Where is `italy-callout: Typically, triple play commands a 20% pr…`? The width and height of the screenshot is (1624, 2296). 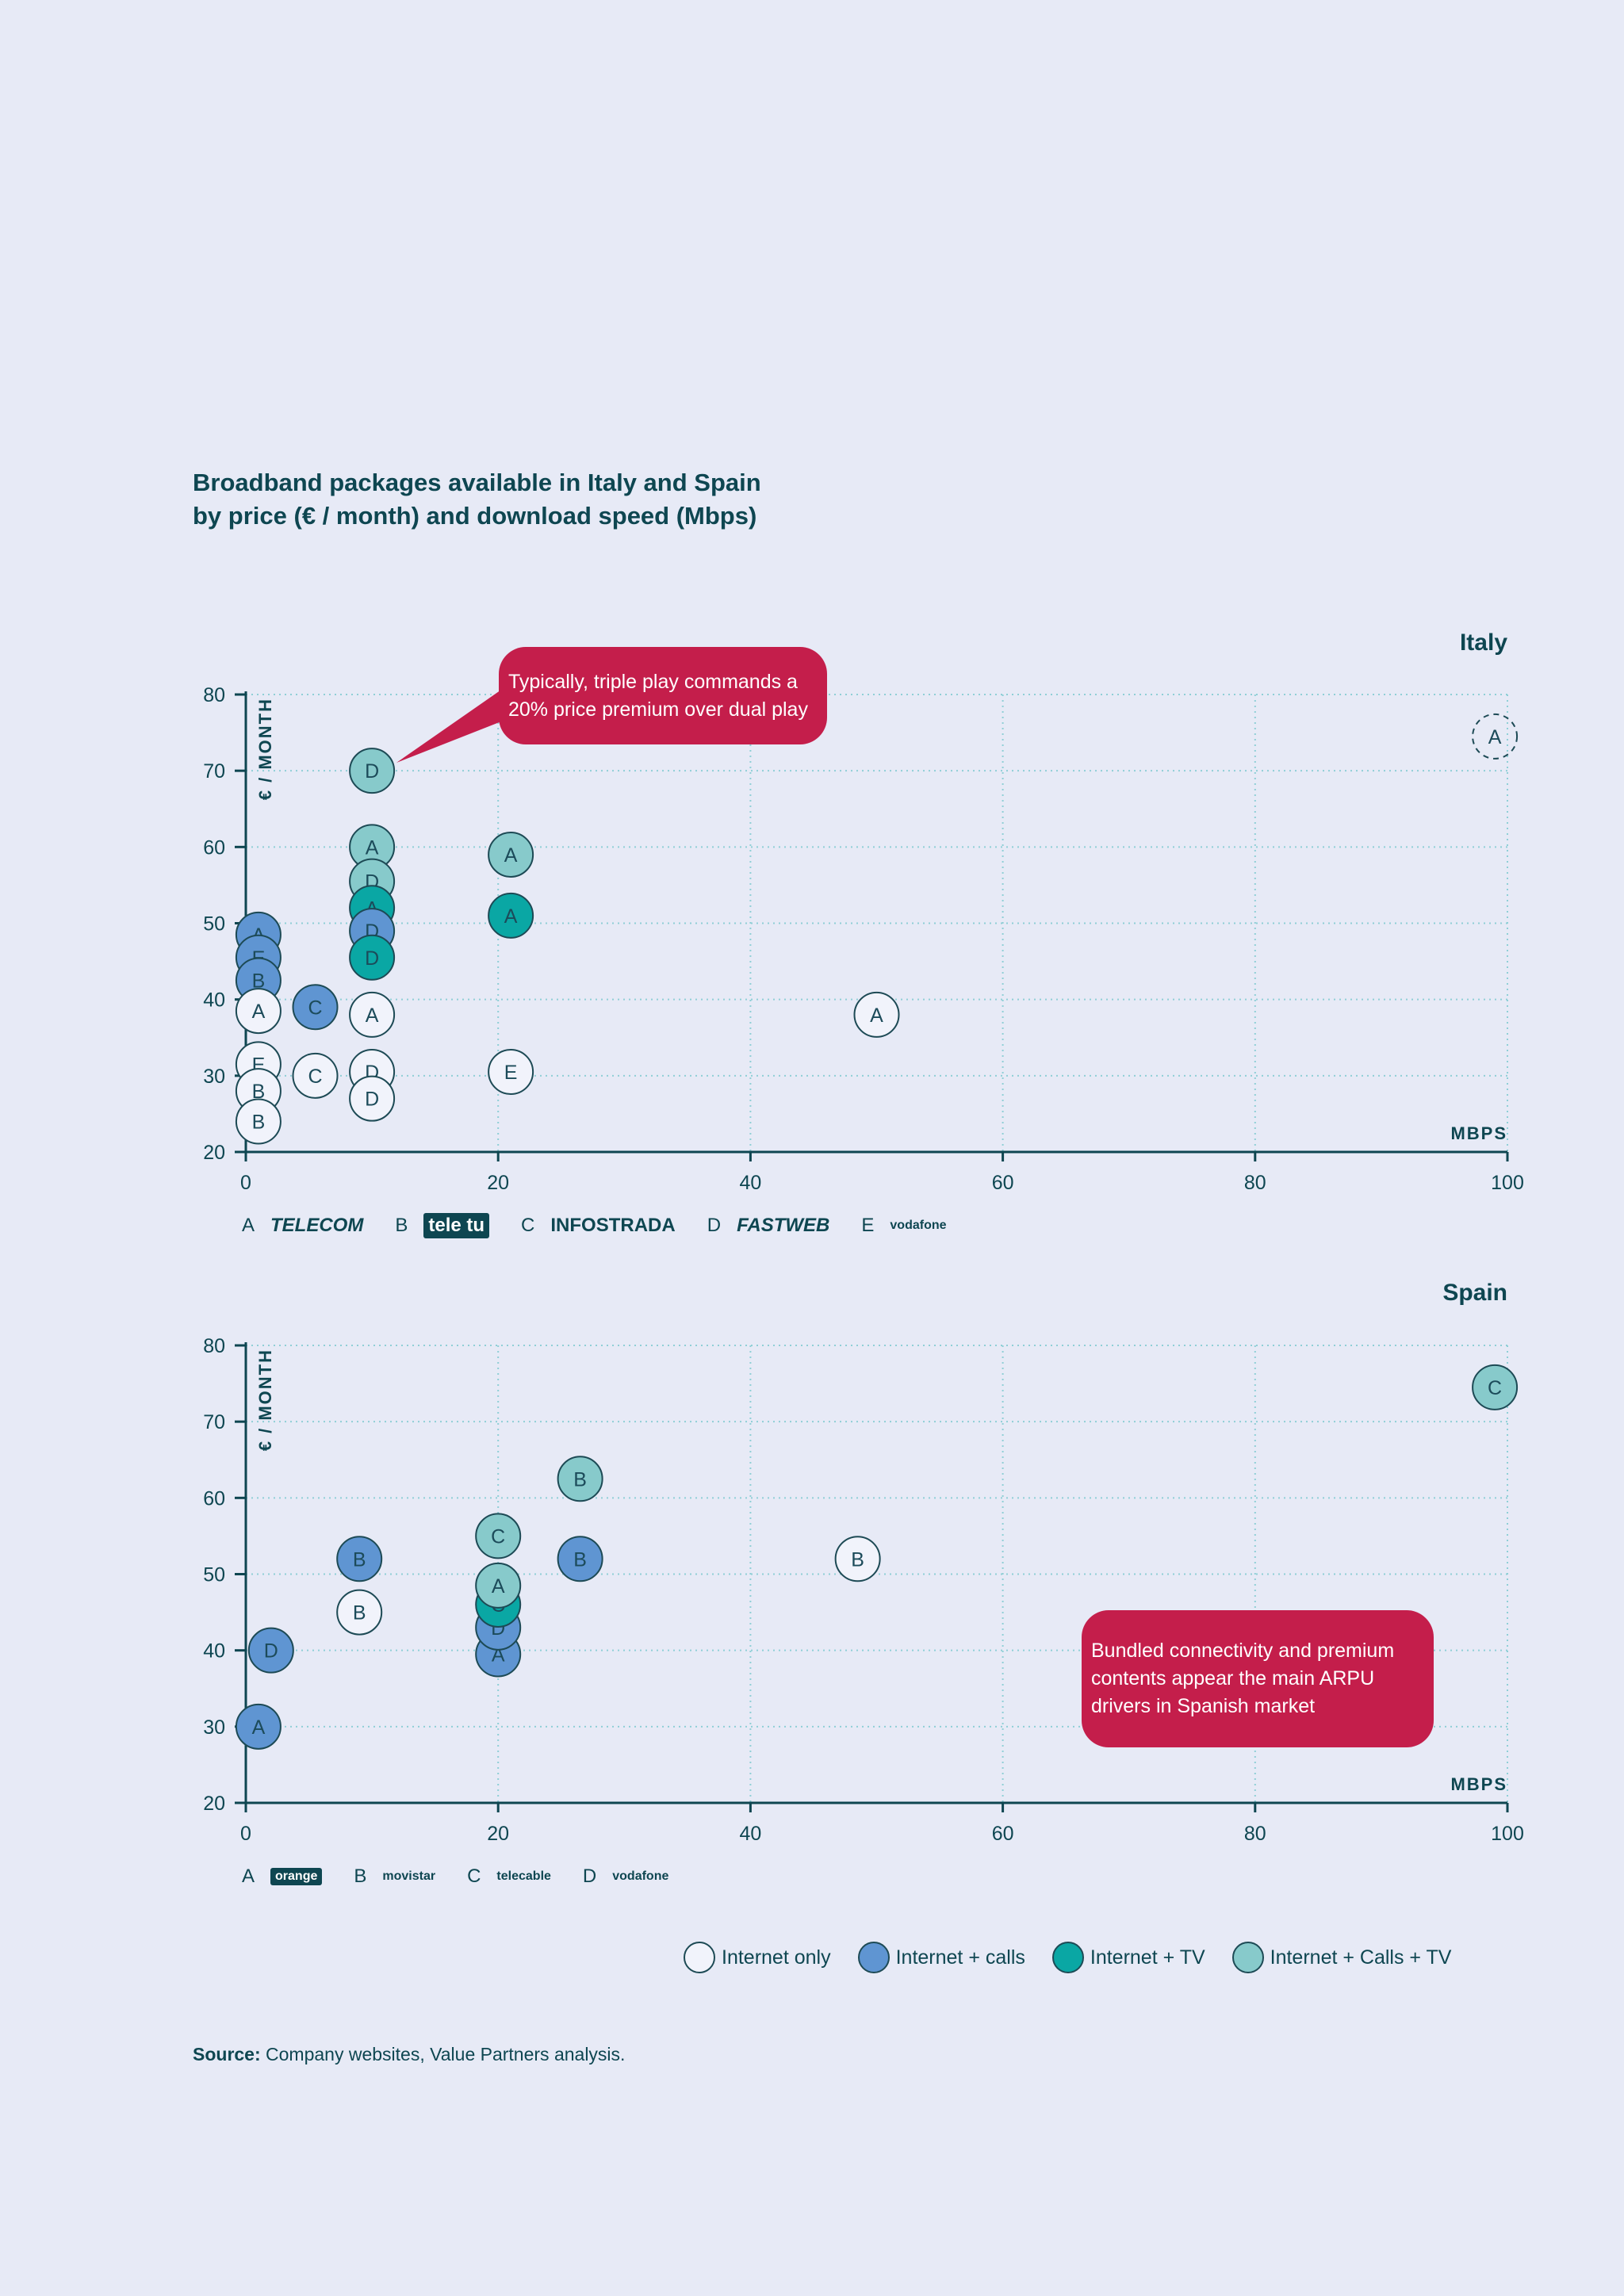 italy-callout: Typically, triple play commands a 20% pr… is located at coordinates (663, 695).